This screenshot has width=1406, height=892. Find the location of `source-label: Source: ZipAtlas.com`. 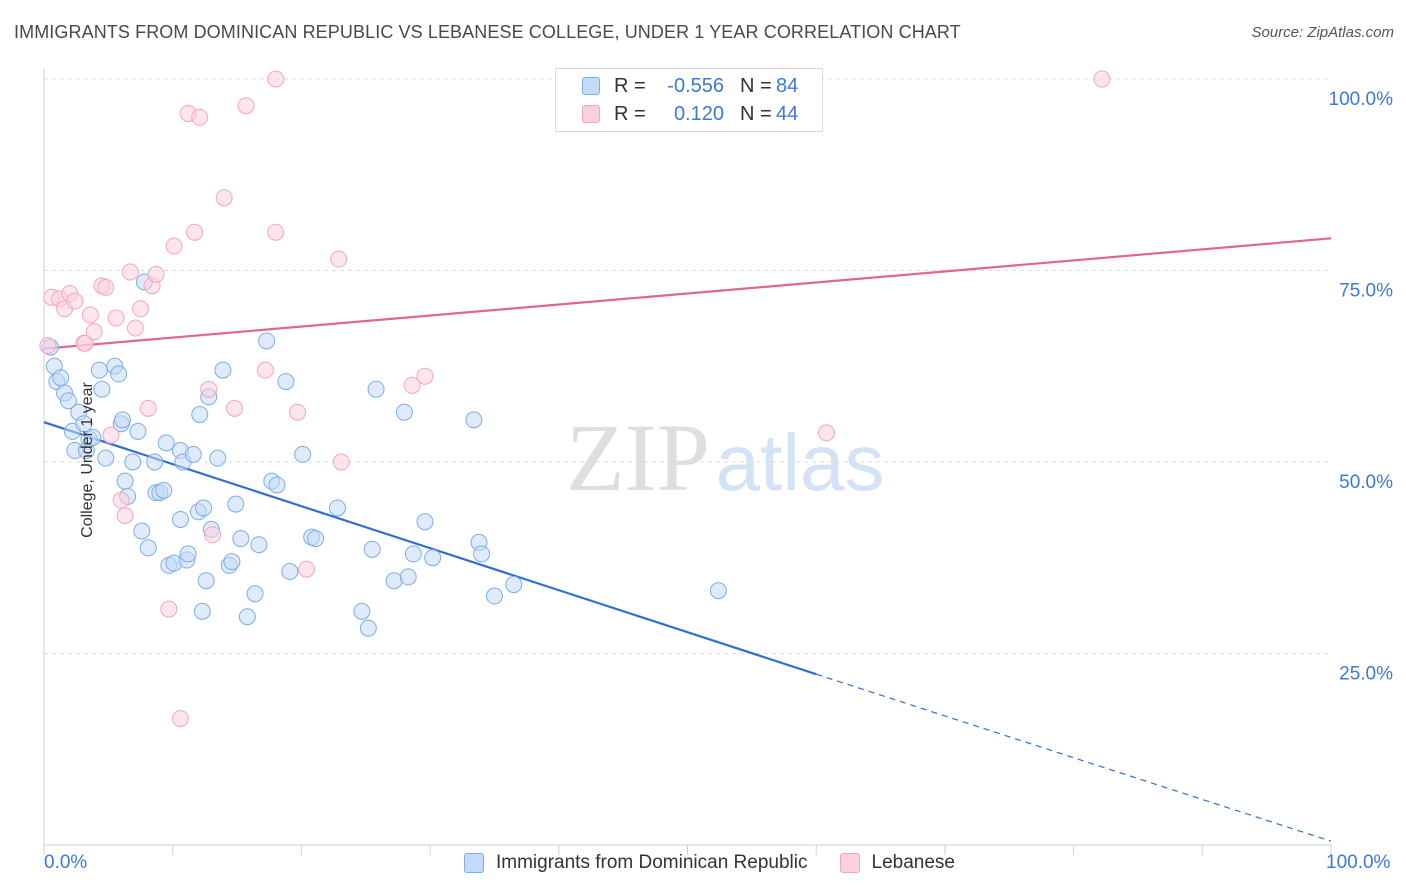

source-label: Source: ZipAtlas.com is located at coordinates (1322, 32).